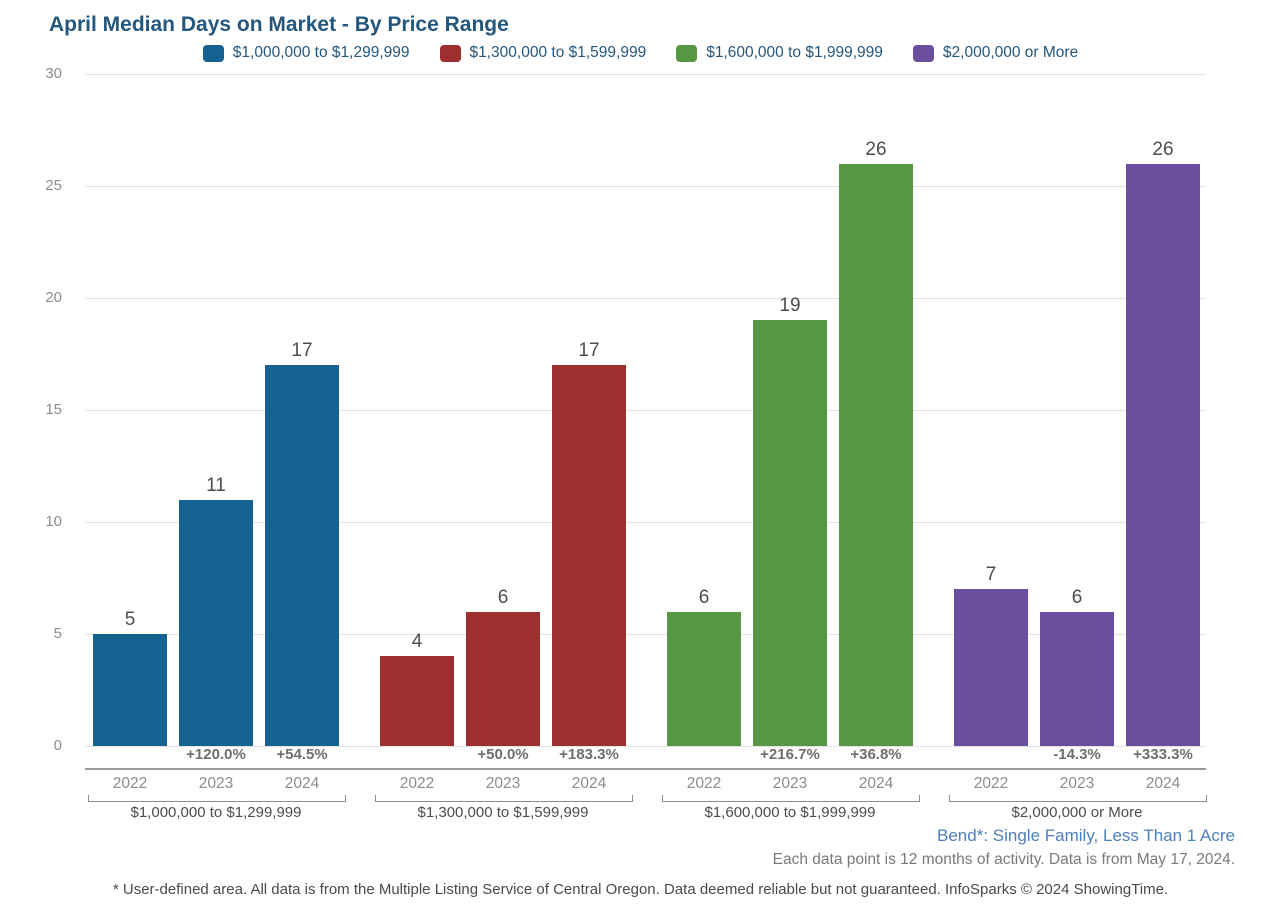 This screenshot has height=924, width=1281. I want to click on group-bracket-row, so click(646, 798).